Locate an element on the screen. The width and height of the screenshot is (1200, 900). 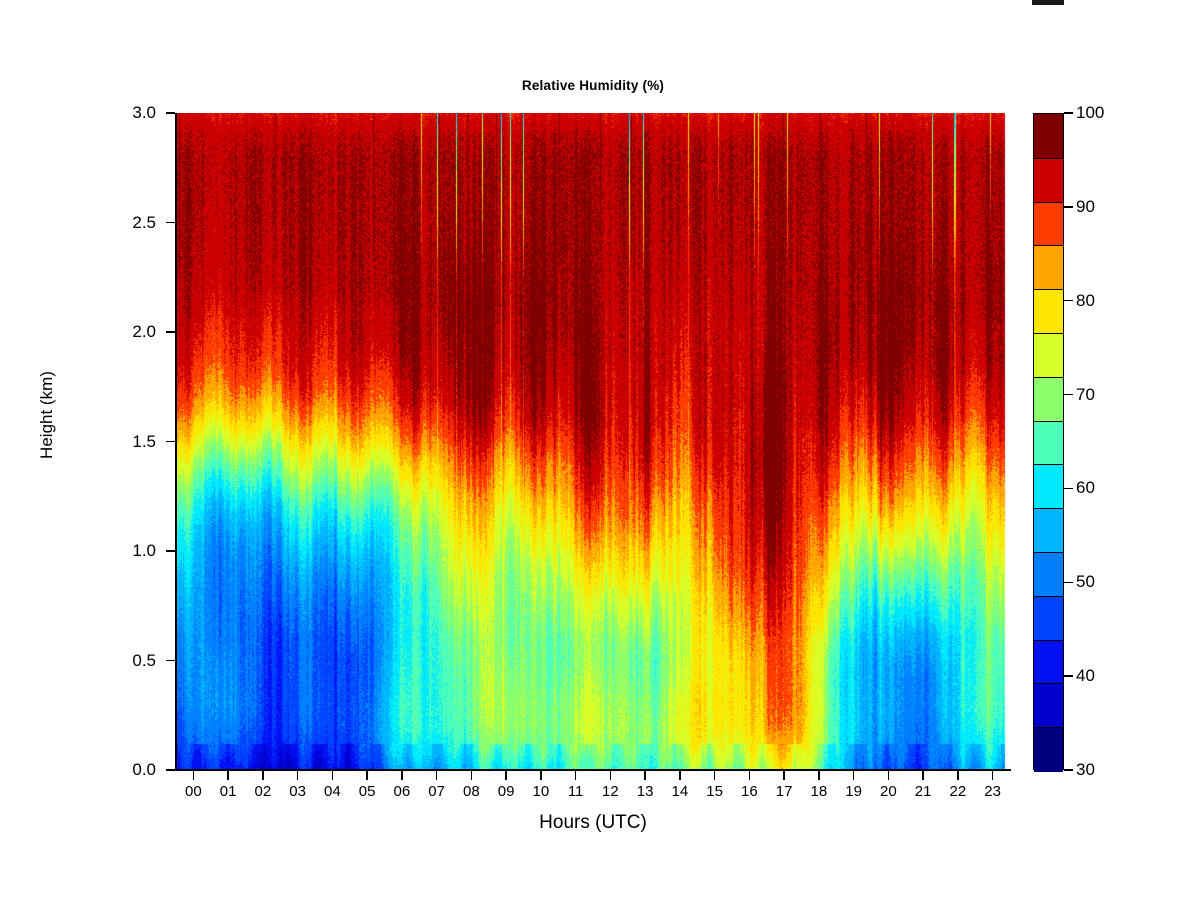
x-tick-label: 23 is located at coordinates (992, 791).